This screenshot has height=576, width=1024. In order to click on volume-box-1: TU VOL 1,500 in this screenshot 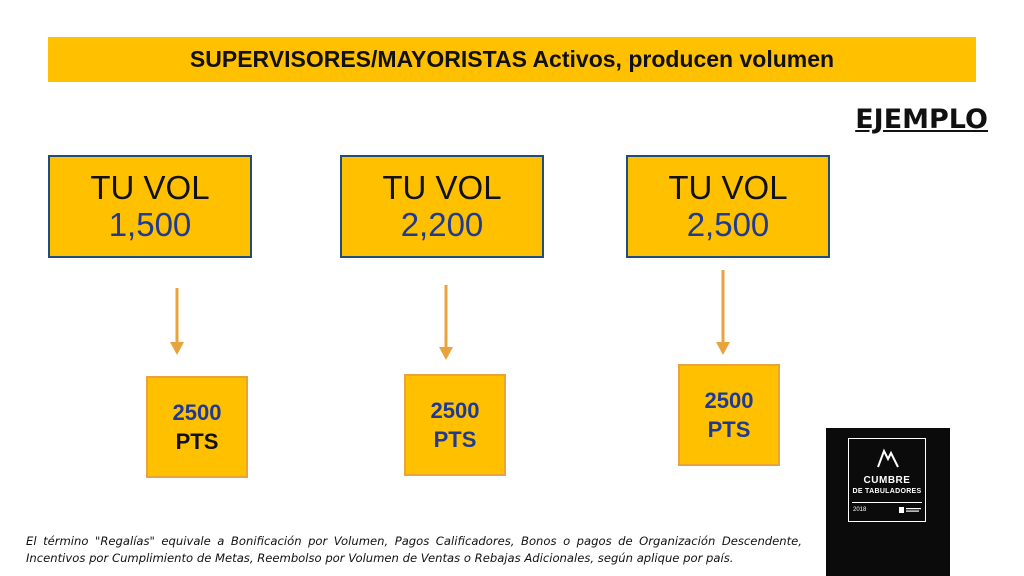, I will do `click(150, 206)`.